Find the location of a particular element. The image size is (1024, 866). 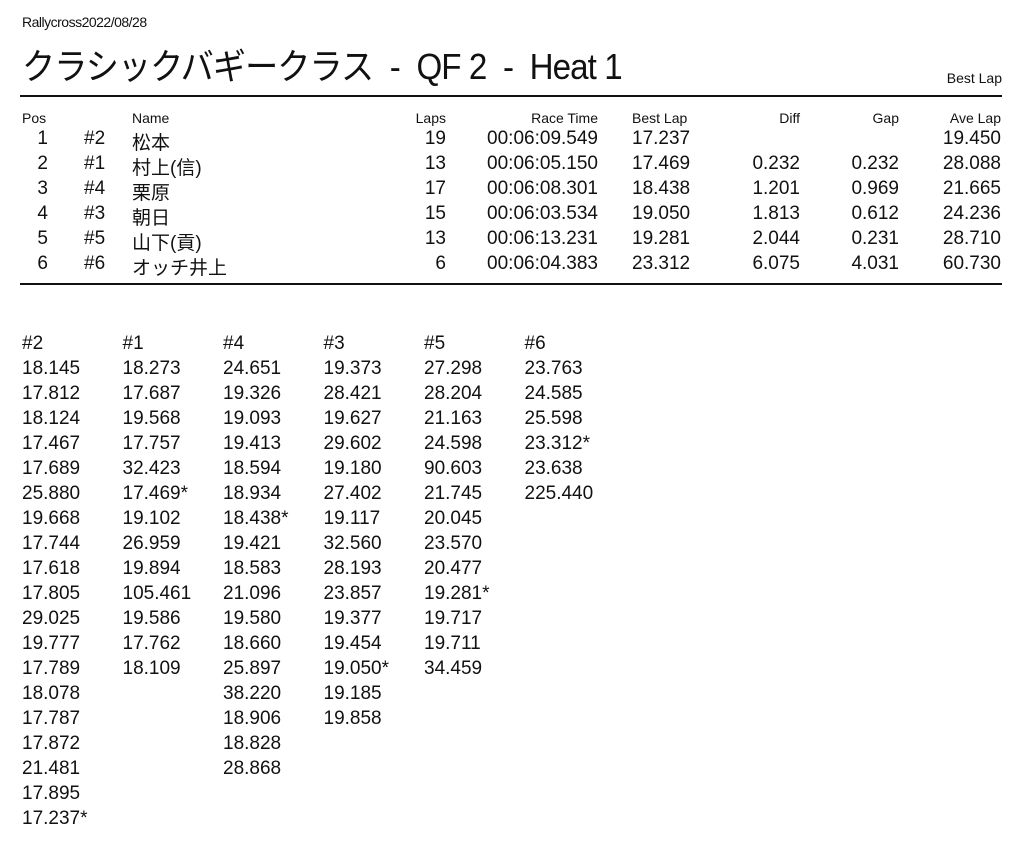

lap-time: 24.651 is located at coordinates (252, 368).